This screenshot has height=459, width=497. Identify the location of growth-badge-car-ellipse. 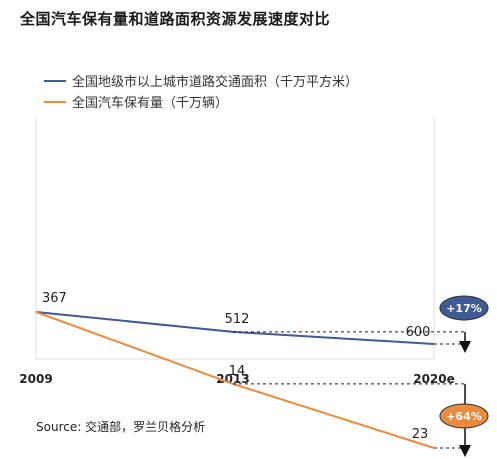
(464, 416).